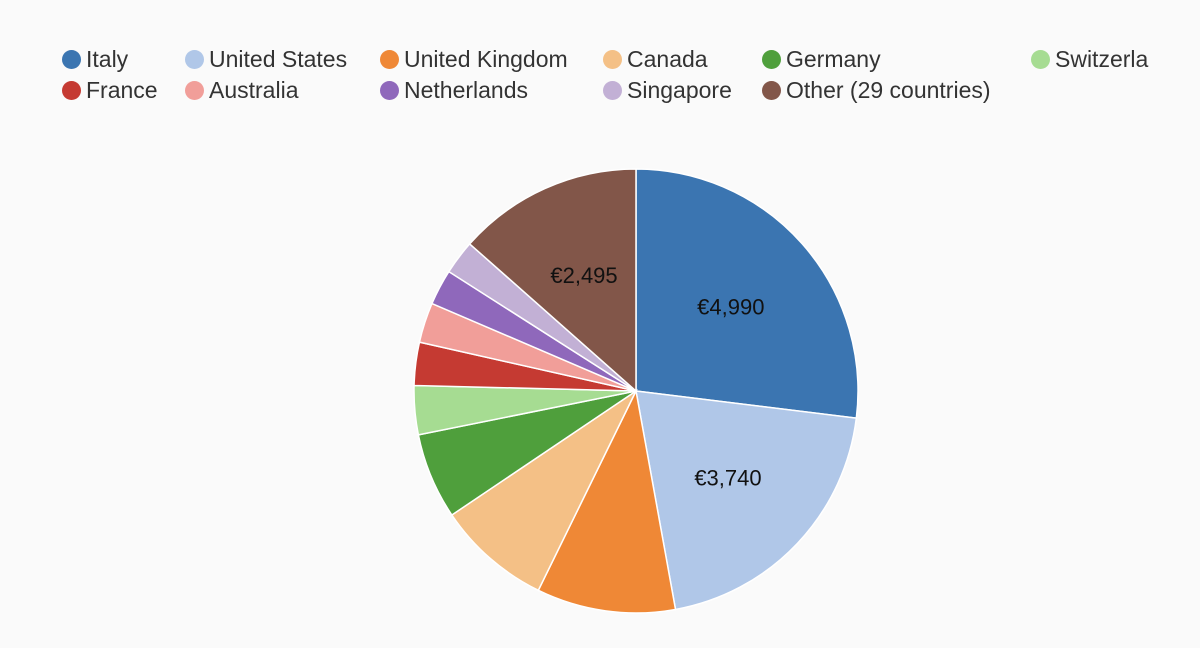 The image size is (1200, 648). I want to click on legend-label-canada: Canada, so click(667, 58).